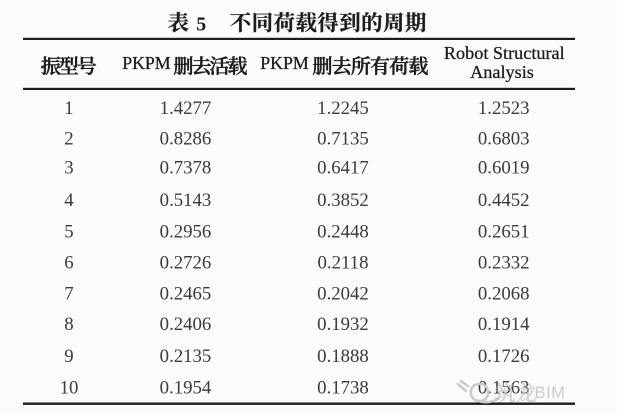 This screenshot has width=617, height=414. What do you see at coordinates (343, 231) in the screenshot?
I see `svg-text: 0.2448` at bounding box center [343, 231].